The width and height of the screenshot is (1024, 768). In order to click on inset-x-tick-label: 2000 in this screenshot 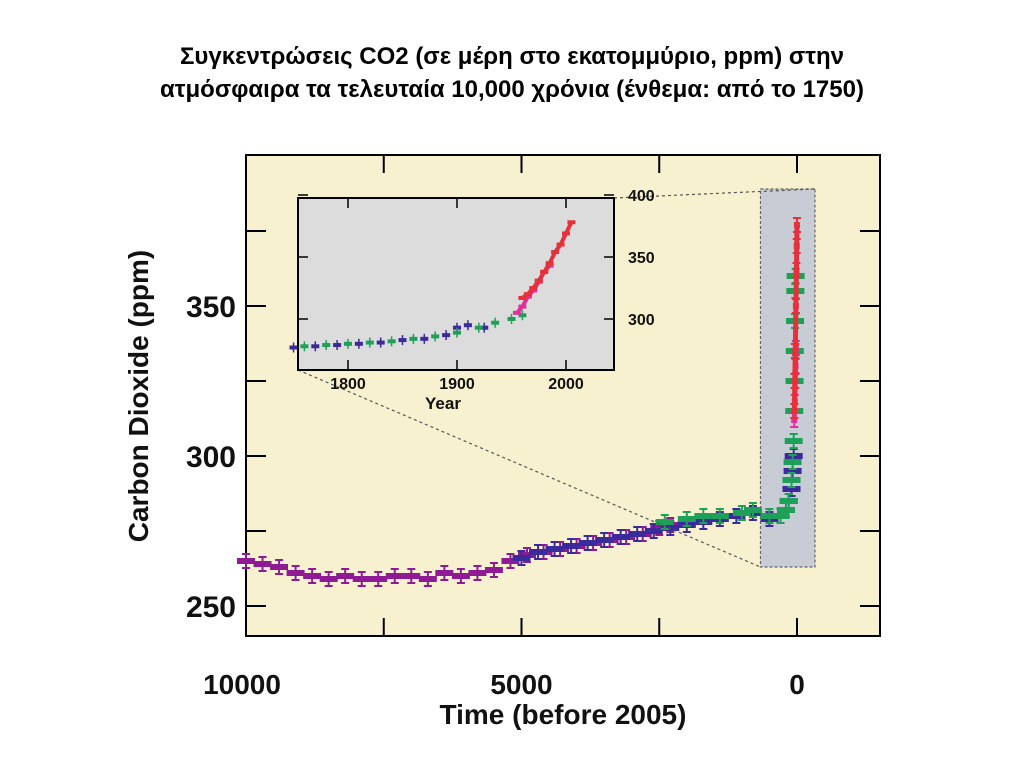, I will do `click(566, 384)`.